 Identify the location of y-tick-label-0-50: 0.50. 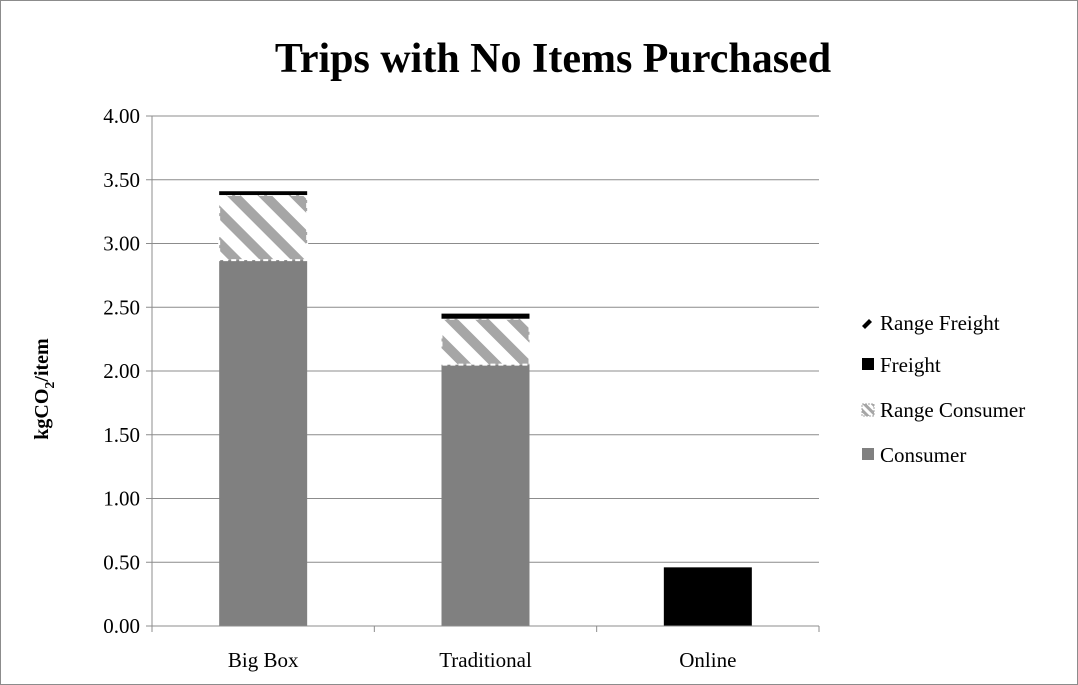
(121, 562).